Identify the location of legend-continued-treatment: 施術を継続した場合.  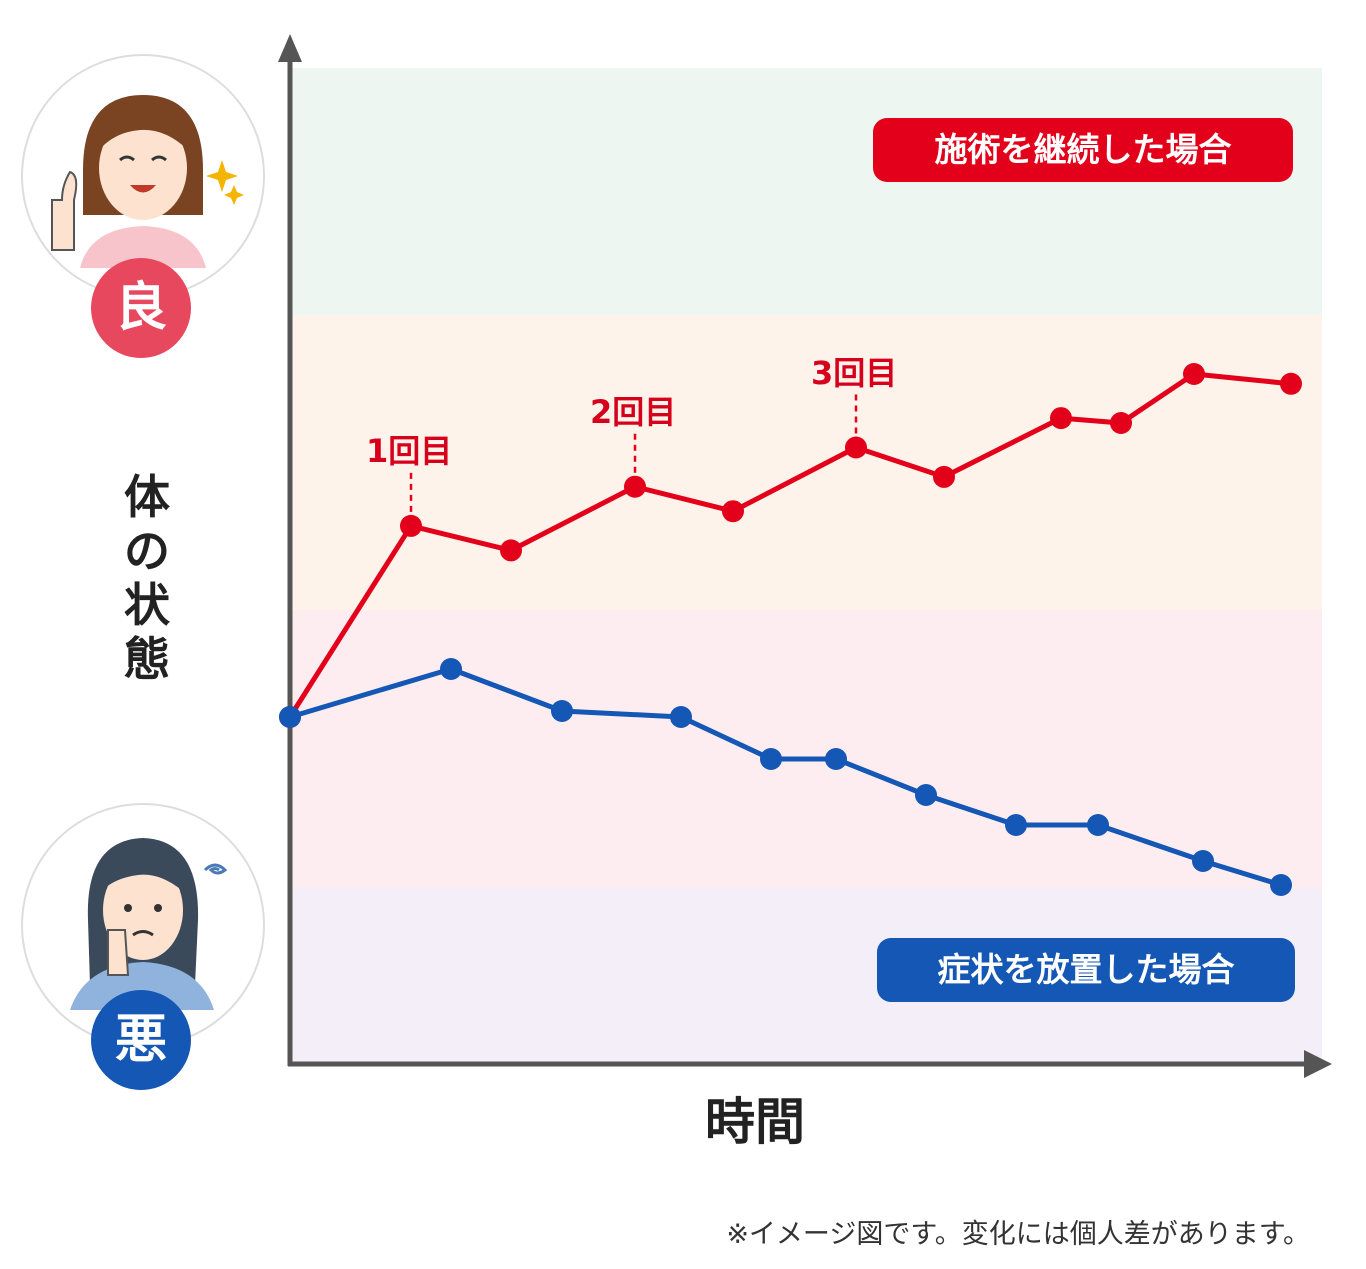
(1083, 150).